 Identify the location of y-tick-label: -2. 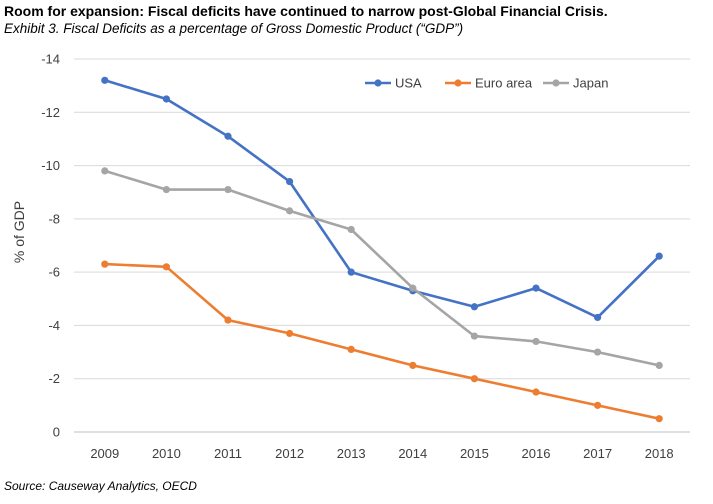
(54, 378).